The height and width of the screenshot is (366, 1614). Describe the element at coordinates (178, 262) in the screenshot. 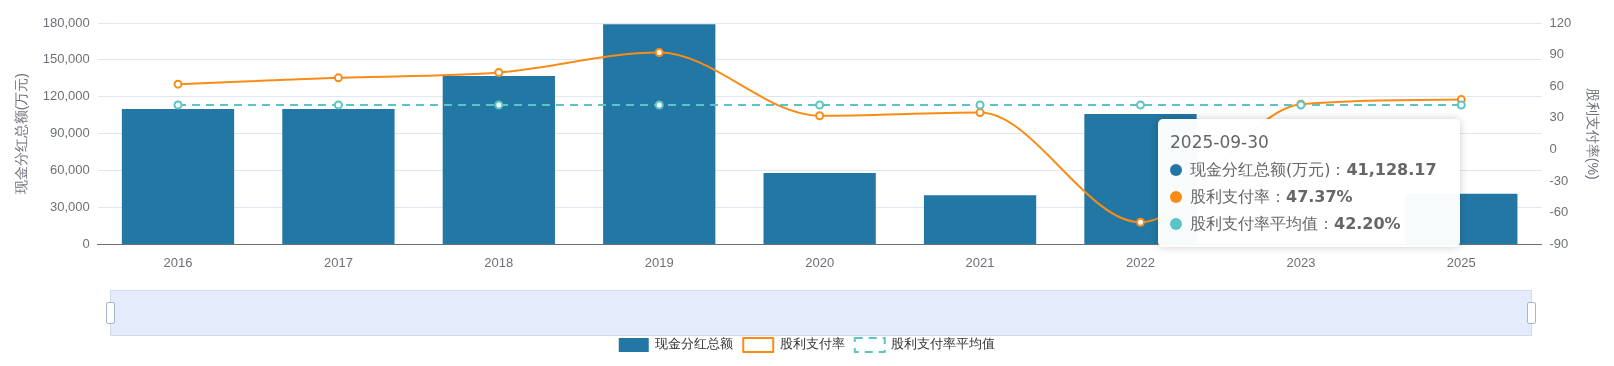

I see `x-tick-label: 2016` at that location.